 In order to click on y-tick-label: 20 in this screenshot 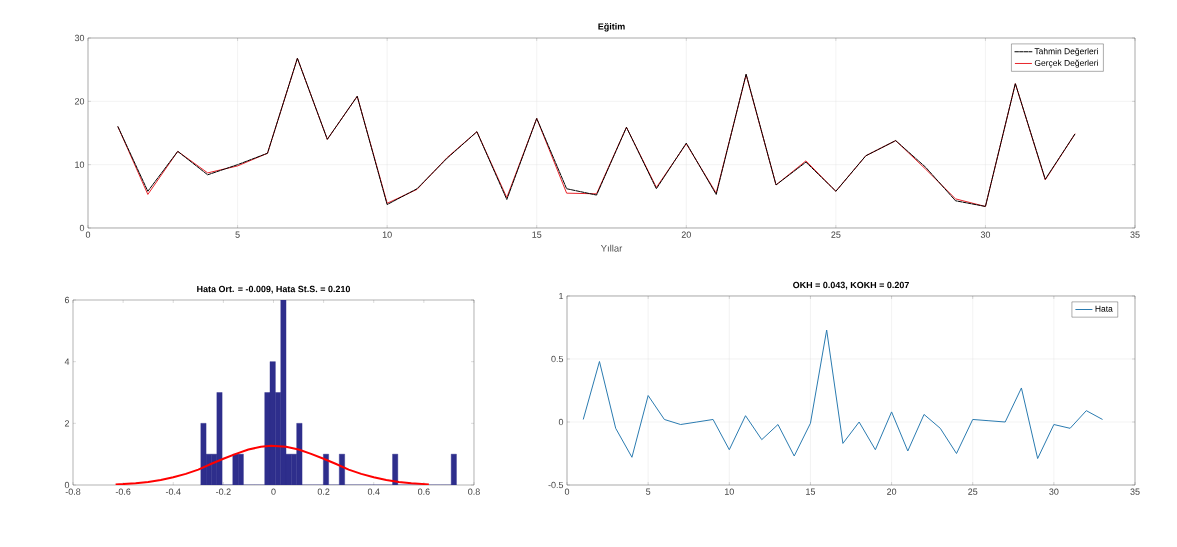, I will do `click(79, 101)`.